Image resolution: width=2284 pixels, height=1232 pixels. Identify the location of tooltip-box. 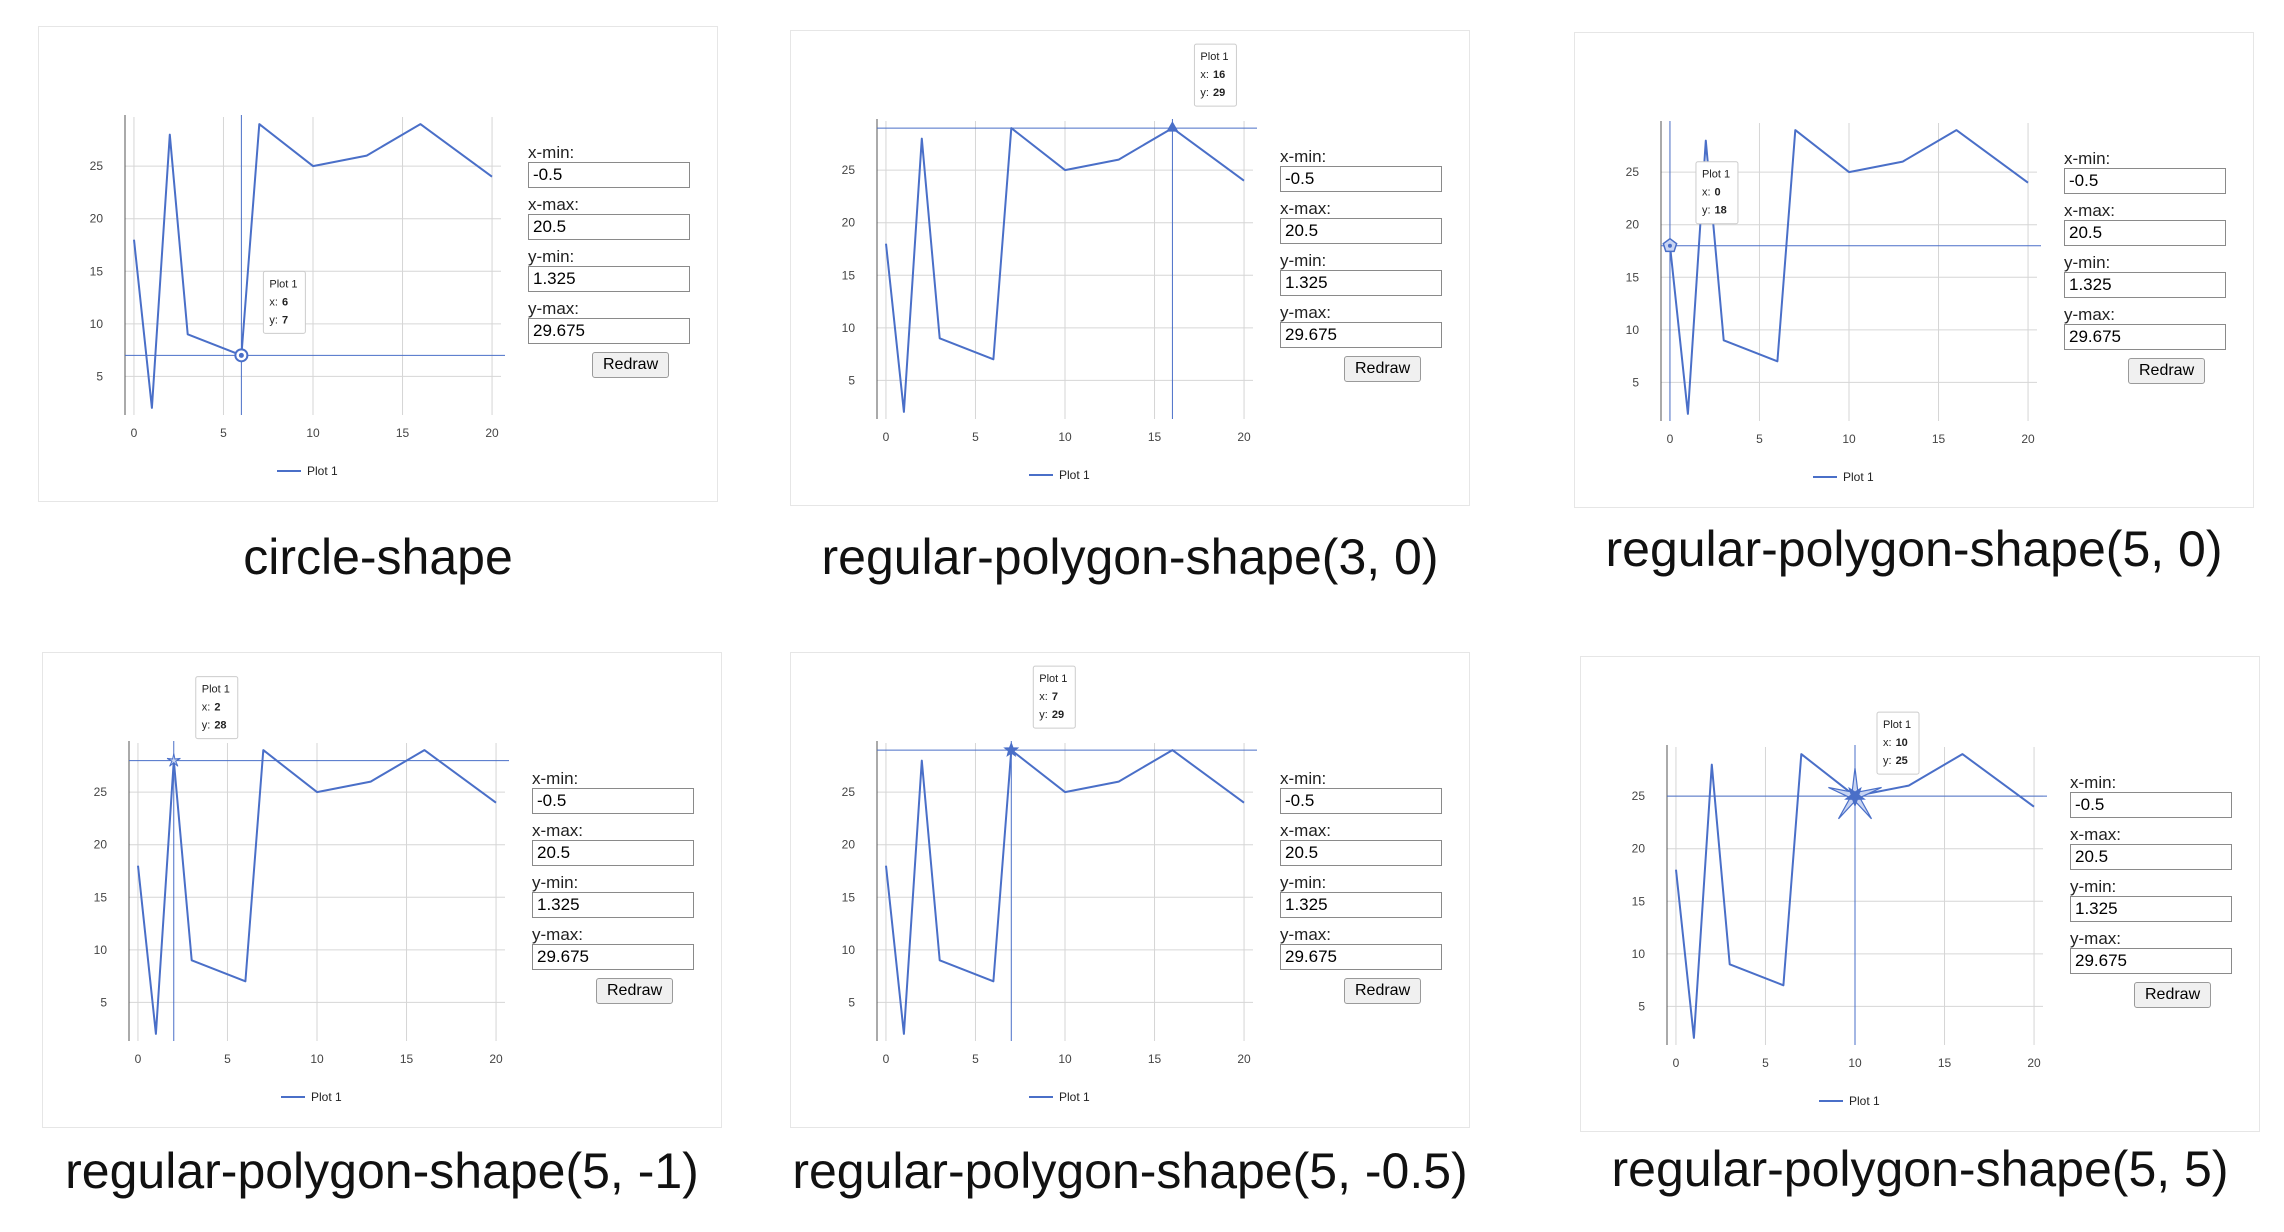
(284, 302).